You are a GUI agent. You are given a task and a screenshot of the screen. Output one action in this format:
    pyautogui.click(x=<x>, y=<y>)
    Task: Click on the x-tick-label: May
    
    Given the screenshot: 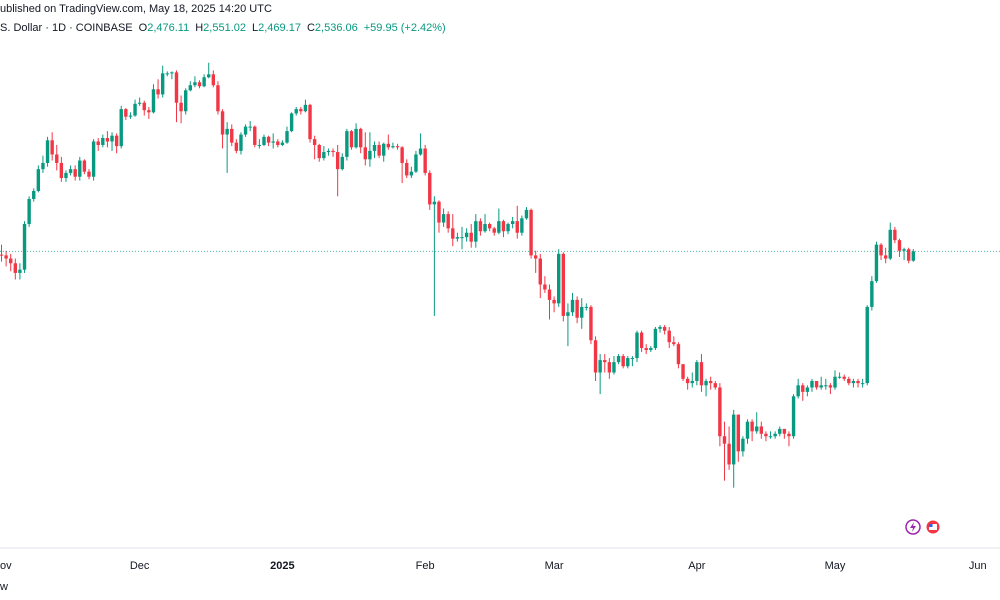 What is the action you would take?
    pyautogui.click(x=835, y=566)
    